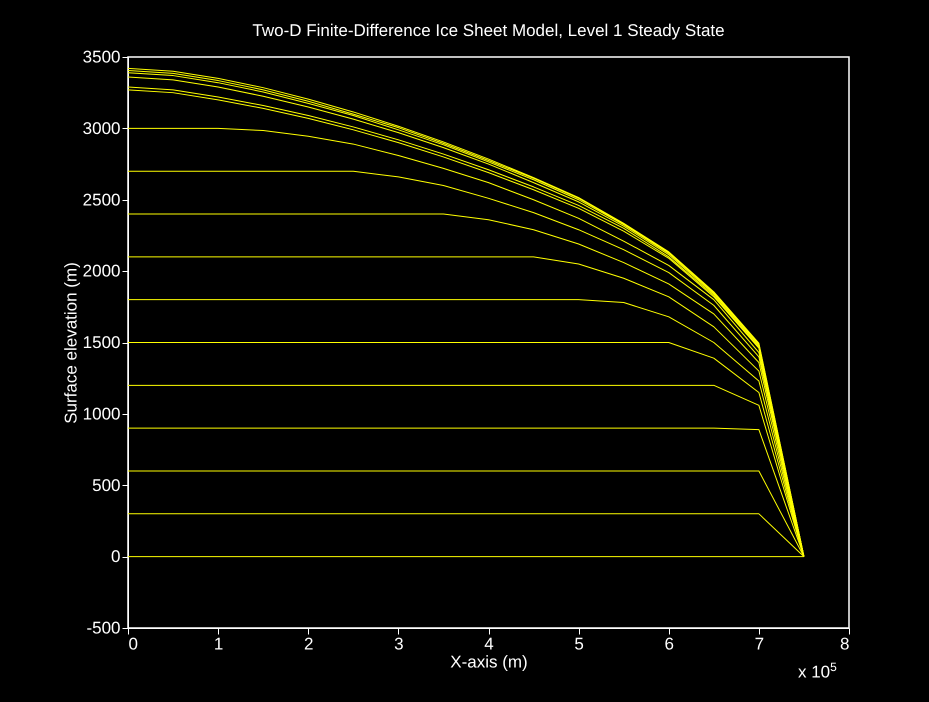  What do you see at coordinates (309, 644) in the screenshot?
I see `x-tick-label: 2` at bounding box center [309, 644].